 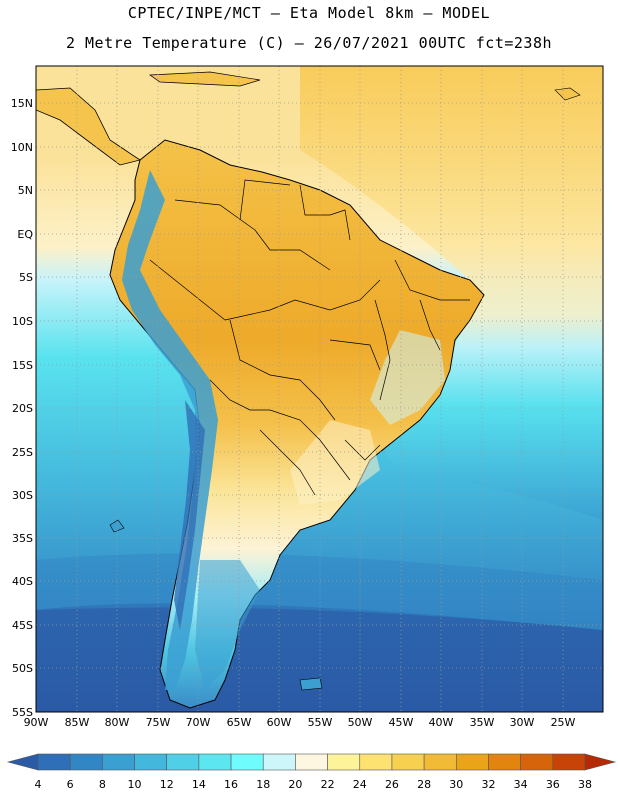 What do you see at coordinates (25, 234) in the screenshot?
I see `lat-label: EQ` at bounding box center [25, 234].